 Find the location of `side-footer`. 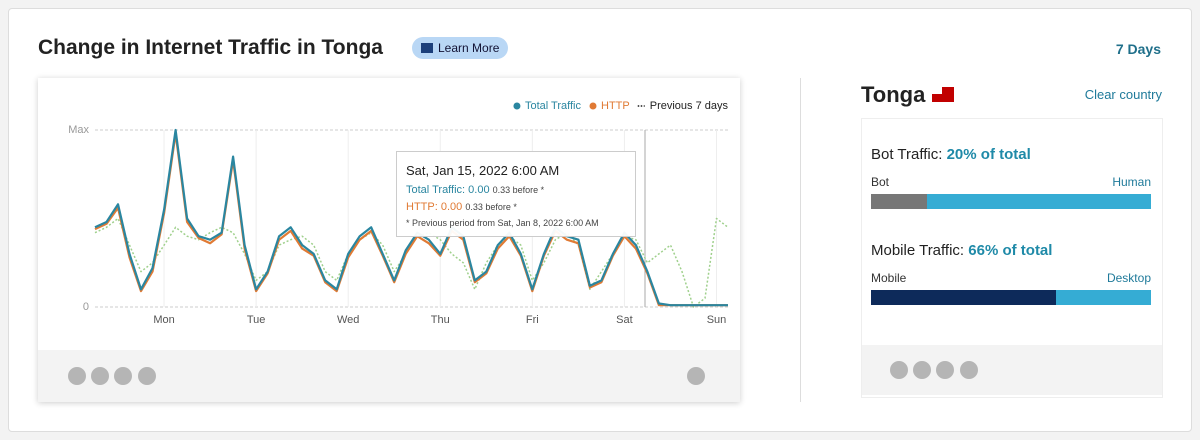

side-footer is located at coordinates (1012, 370).